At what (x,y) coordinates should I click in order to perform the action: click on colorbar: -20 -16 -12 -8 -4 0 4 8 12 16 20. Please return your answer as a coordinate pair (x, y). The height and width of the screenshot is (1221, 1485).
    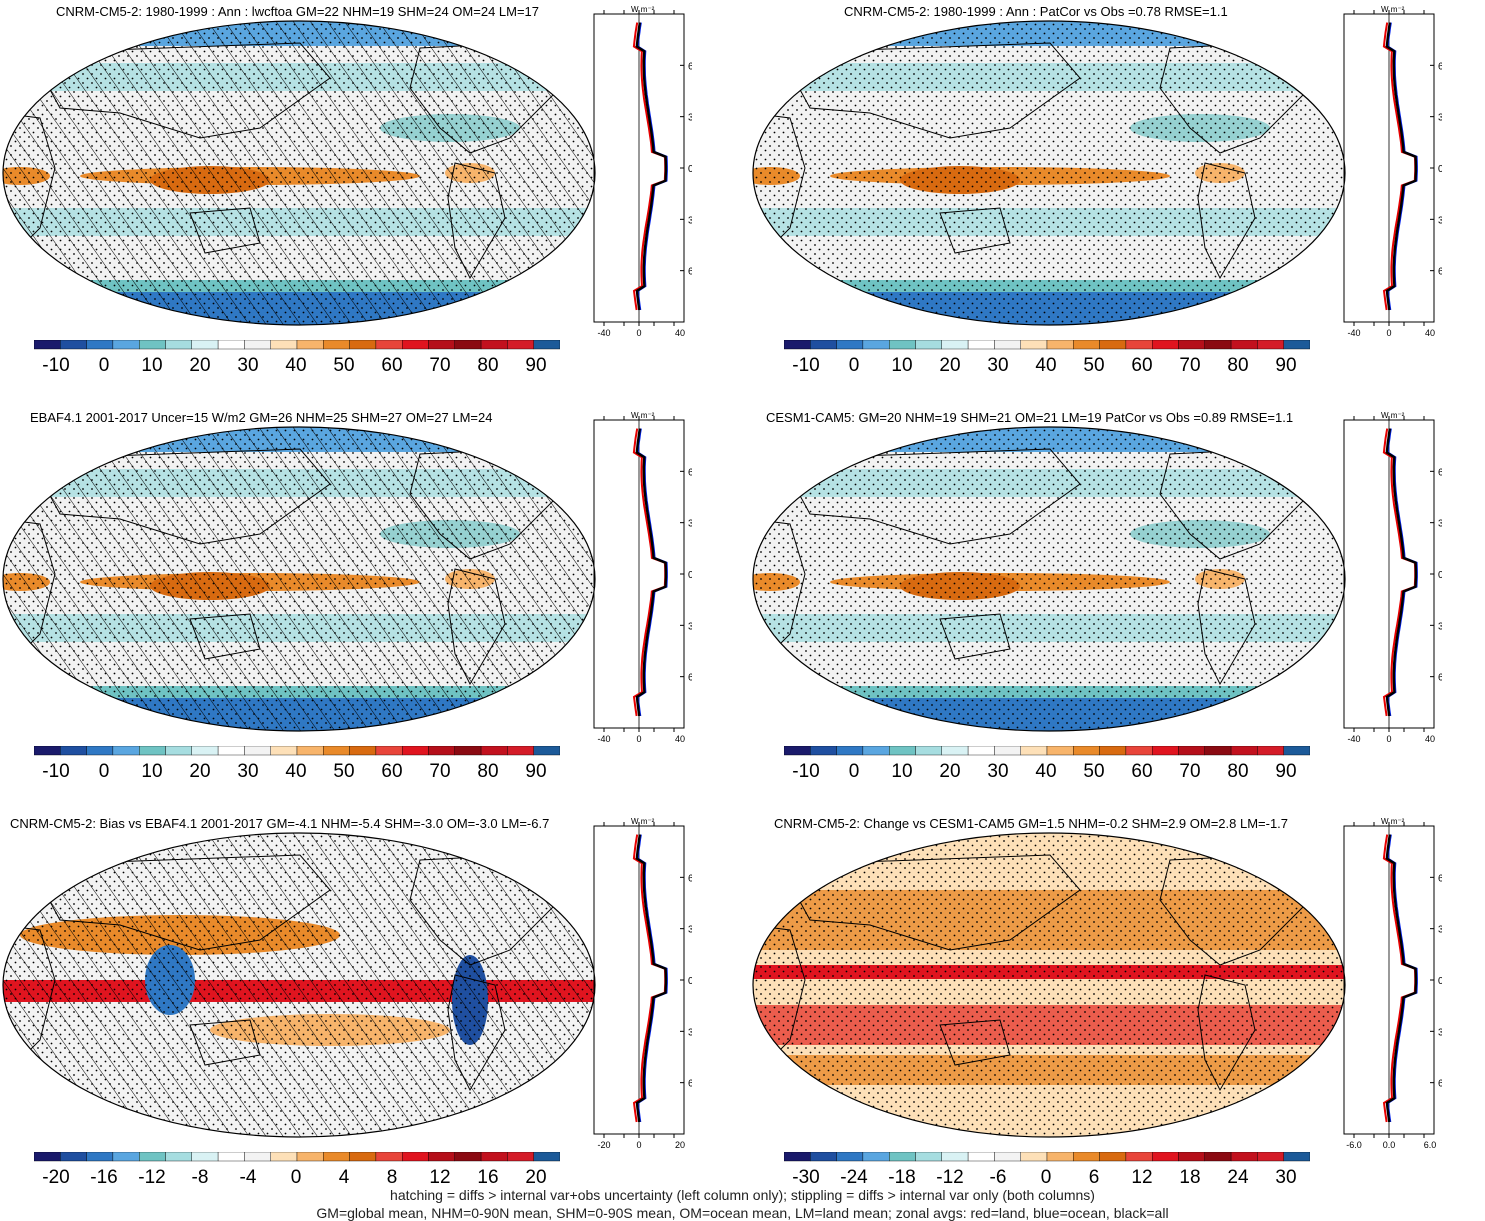
    Looking at the image, I should click on (297, 1170).